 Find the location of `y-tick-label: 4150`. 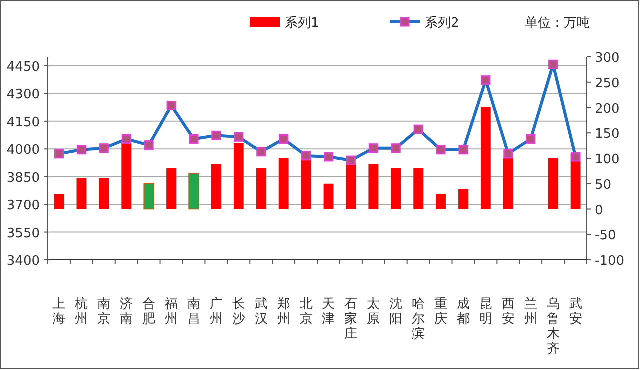

y-tick-label: 4150 is located at coordinates (23, 122).